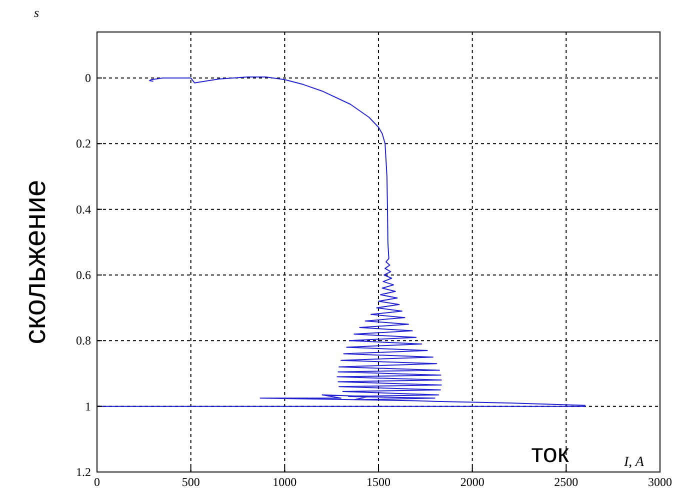 Image resolution: width=679 pixels, height=494 pixels. I want to click on x-tick-label: 0, so click(97, 482).